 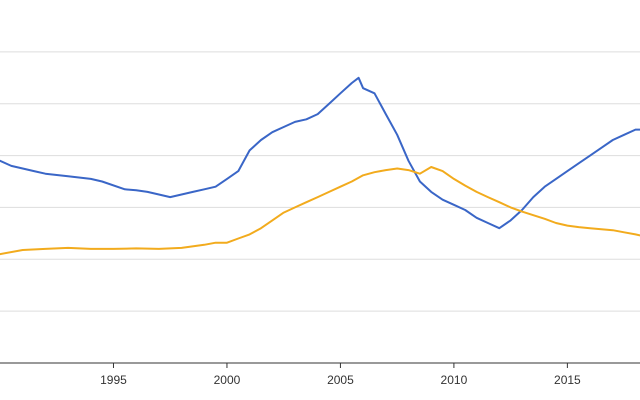 I want to click on x-axis-ticks: 1995 2000 2005 2010 2015, so click(x=340, y=375).